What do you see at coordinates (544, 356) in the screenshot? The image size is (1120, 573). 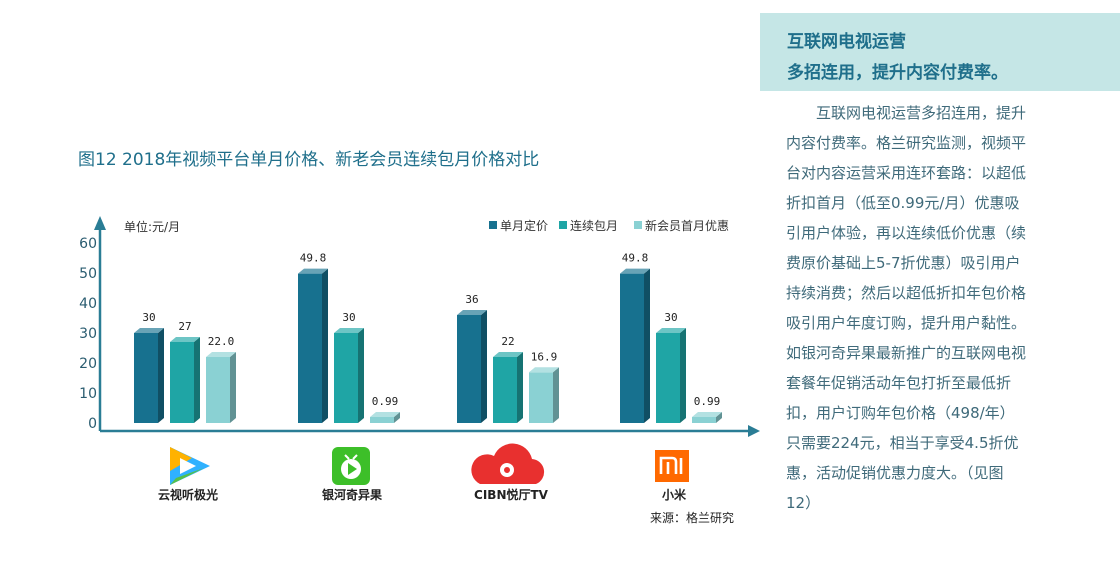 I see `data-label: 16.9` at bounding box center [544, 356].